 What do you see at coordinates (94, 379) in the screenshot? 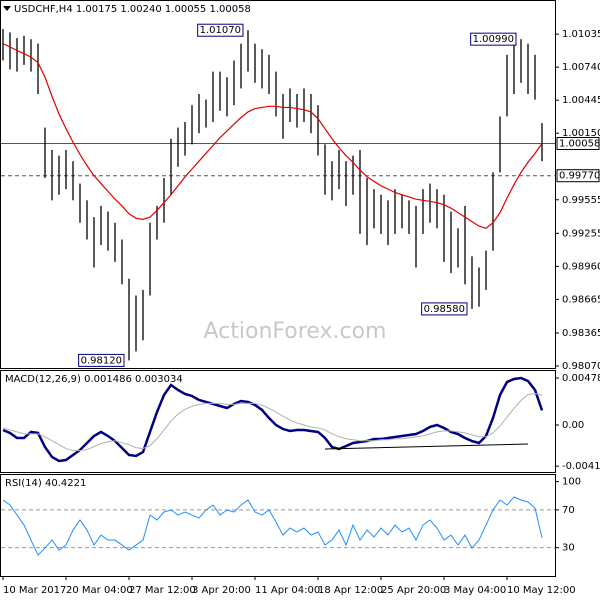
I see `panel-title: MACD(12,26,9) 0.001486 0.003034` at bounding box center [94, 379].